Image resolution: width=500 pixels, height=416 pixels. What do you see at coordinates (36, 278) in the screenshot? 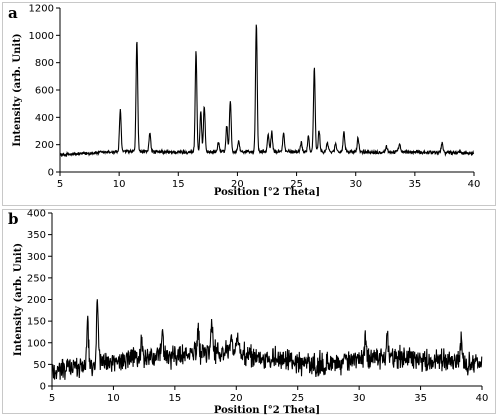
I see `y-tick-label: 250` at bounding box center [36, 278].